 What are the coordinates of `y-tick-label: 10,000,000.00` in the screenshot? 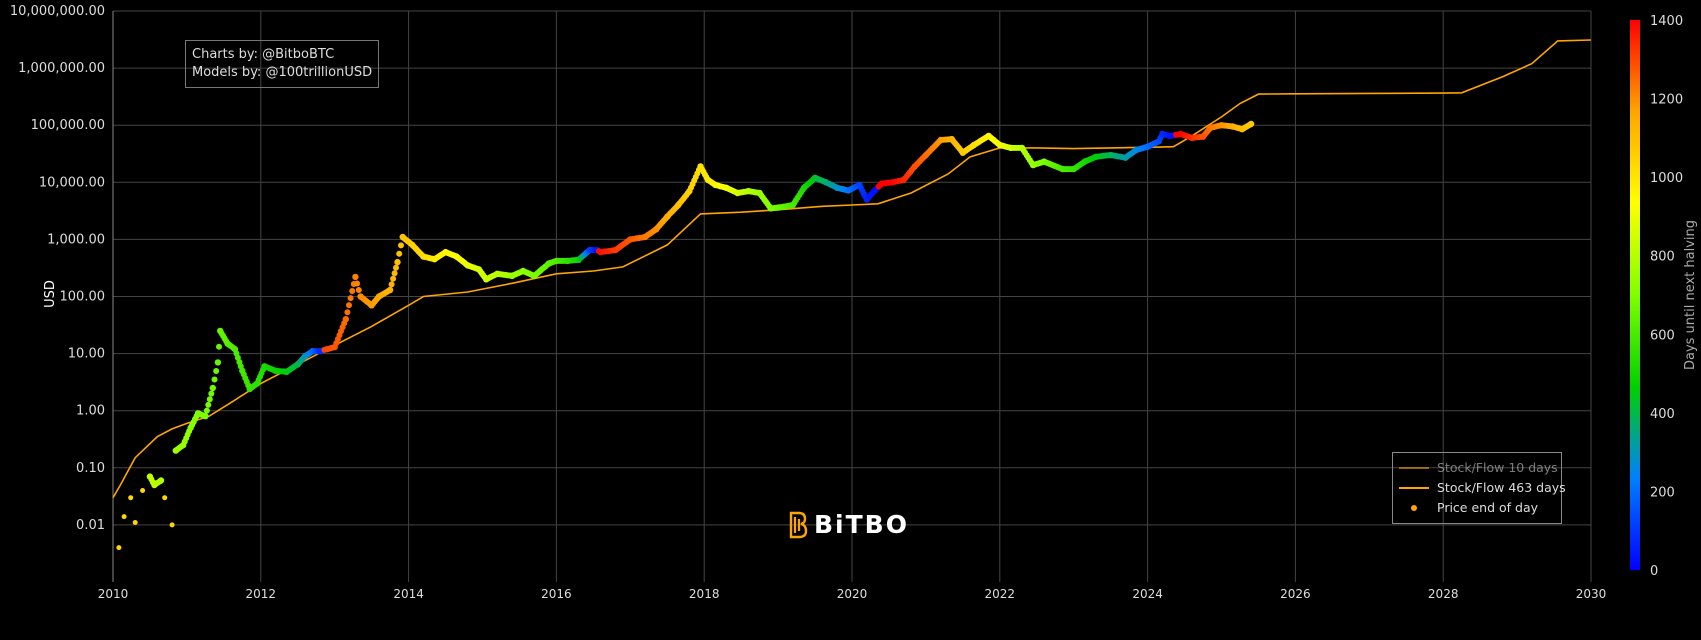 It's located at (57, 11).